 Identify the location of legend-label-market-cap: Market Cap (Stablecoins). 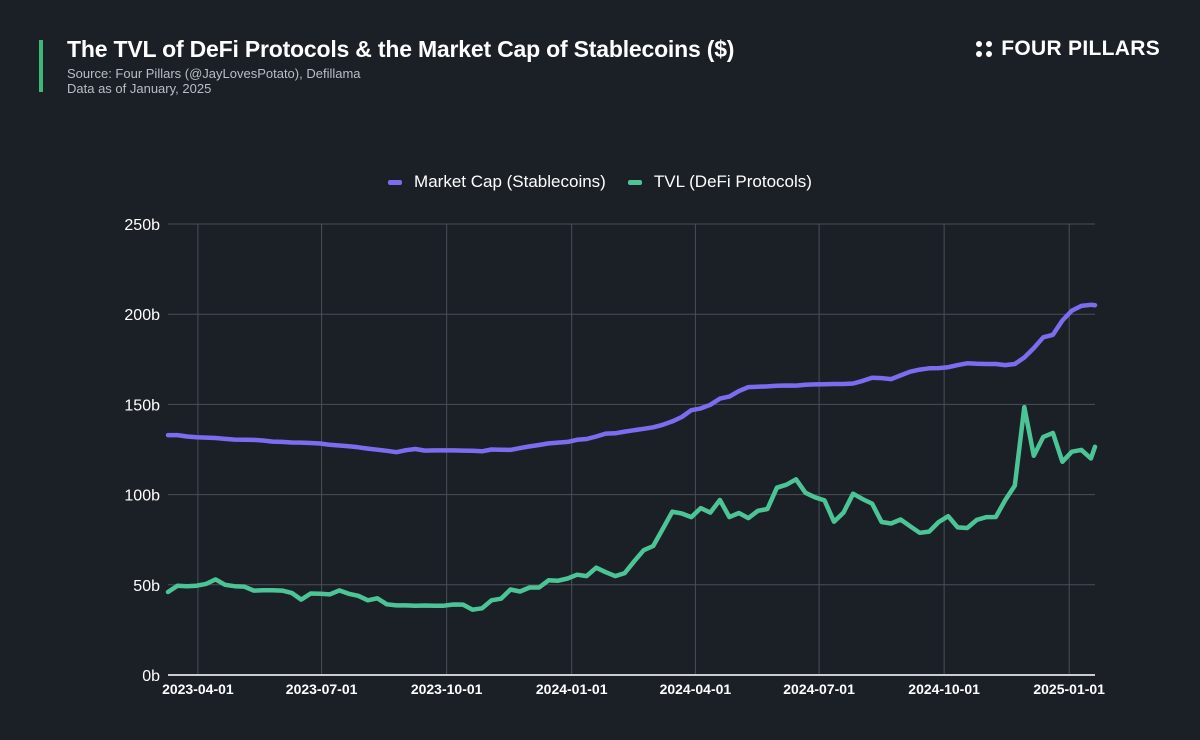
(510, 181).